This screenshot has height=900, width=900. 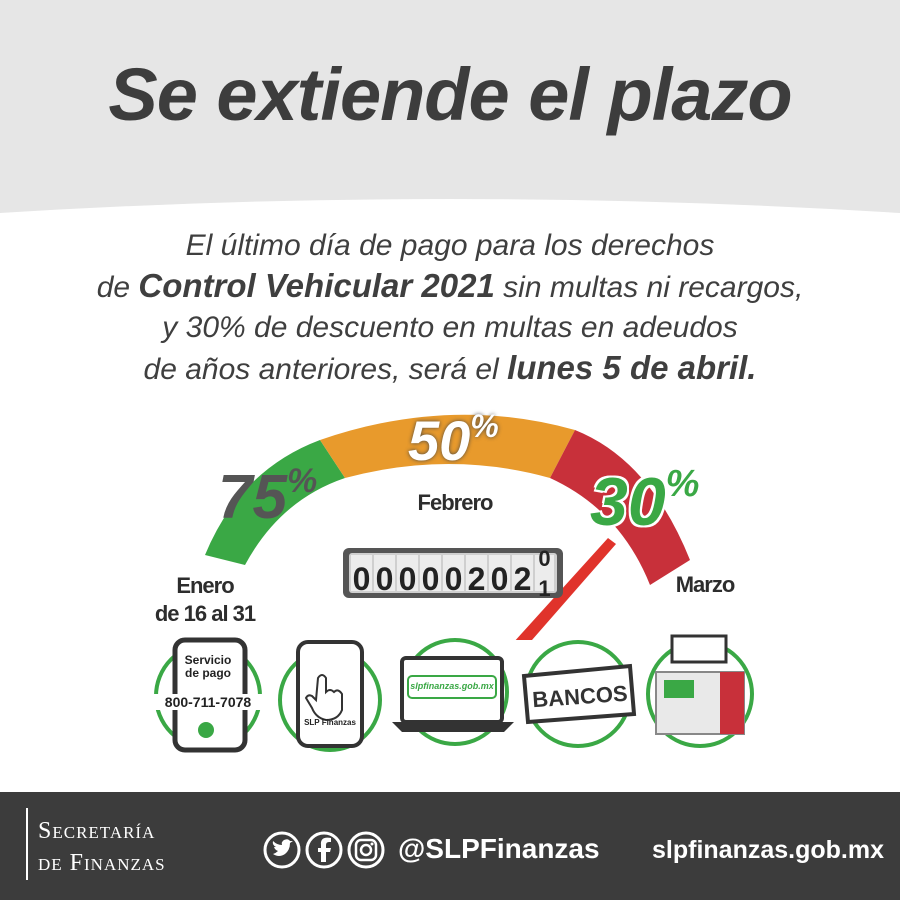 What do you see at coordinates (282, 850) in the screenshot?
I see `twitter-icon` at bounding box center [282, 850].